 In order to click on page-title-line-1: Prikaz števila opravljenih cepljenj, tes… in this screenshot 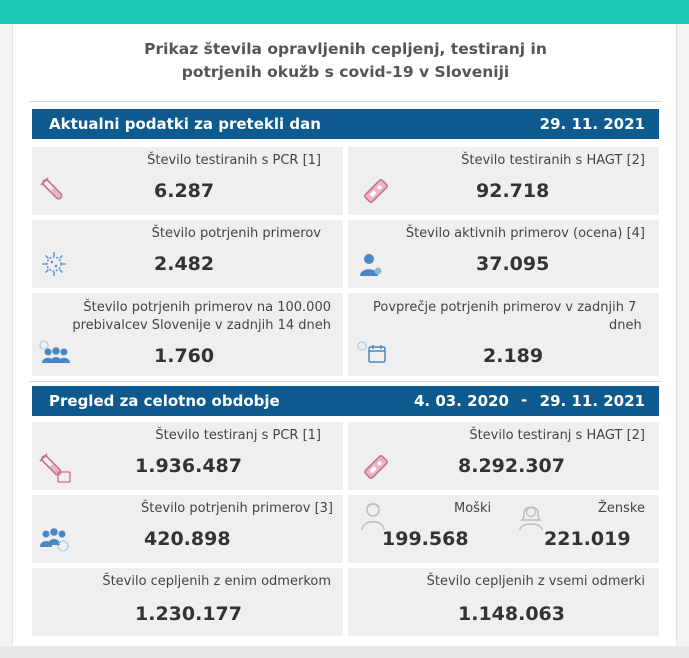, I will do `click(345, 49)`.